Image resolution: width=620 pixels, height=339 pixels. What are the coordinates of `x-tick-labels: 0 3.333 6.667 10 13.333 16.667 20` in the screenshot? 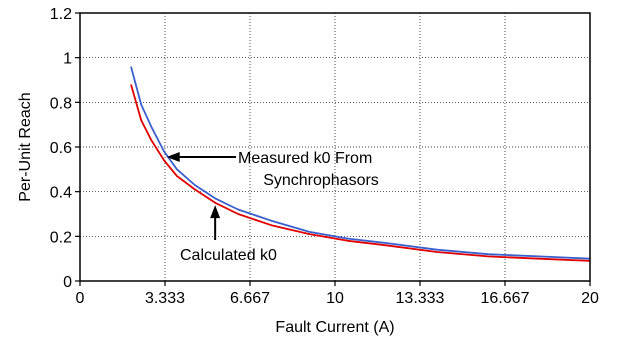 It's located at (337, 298).